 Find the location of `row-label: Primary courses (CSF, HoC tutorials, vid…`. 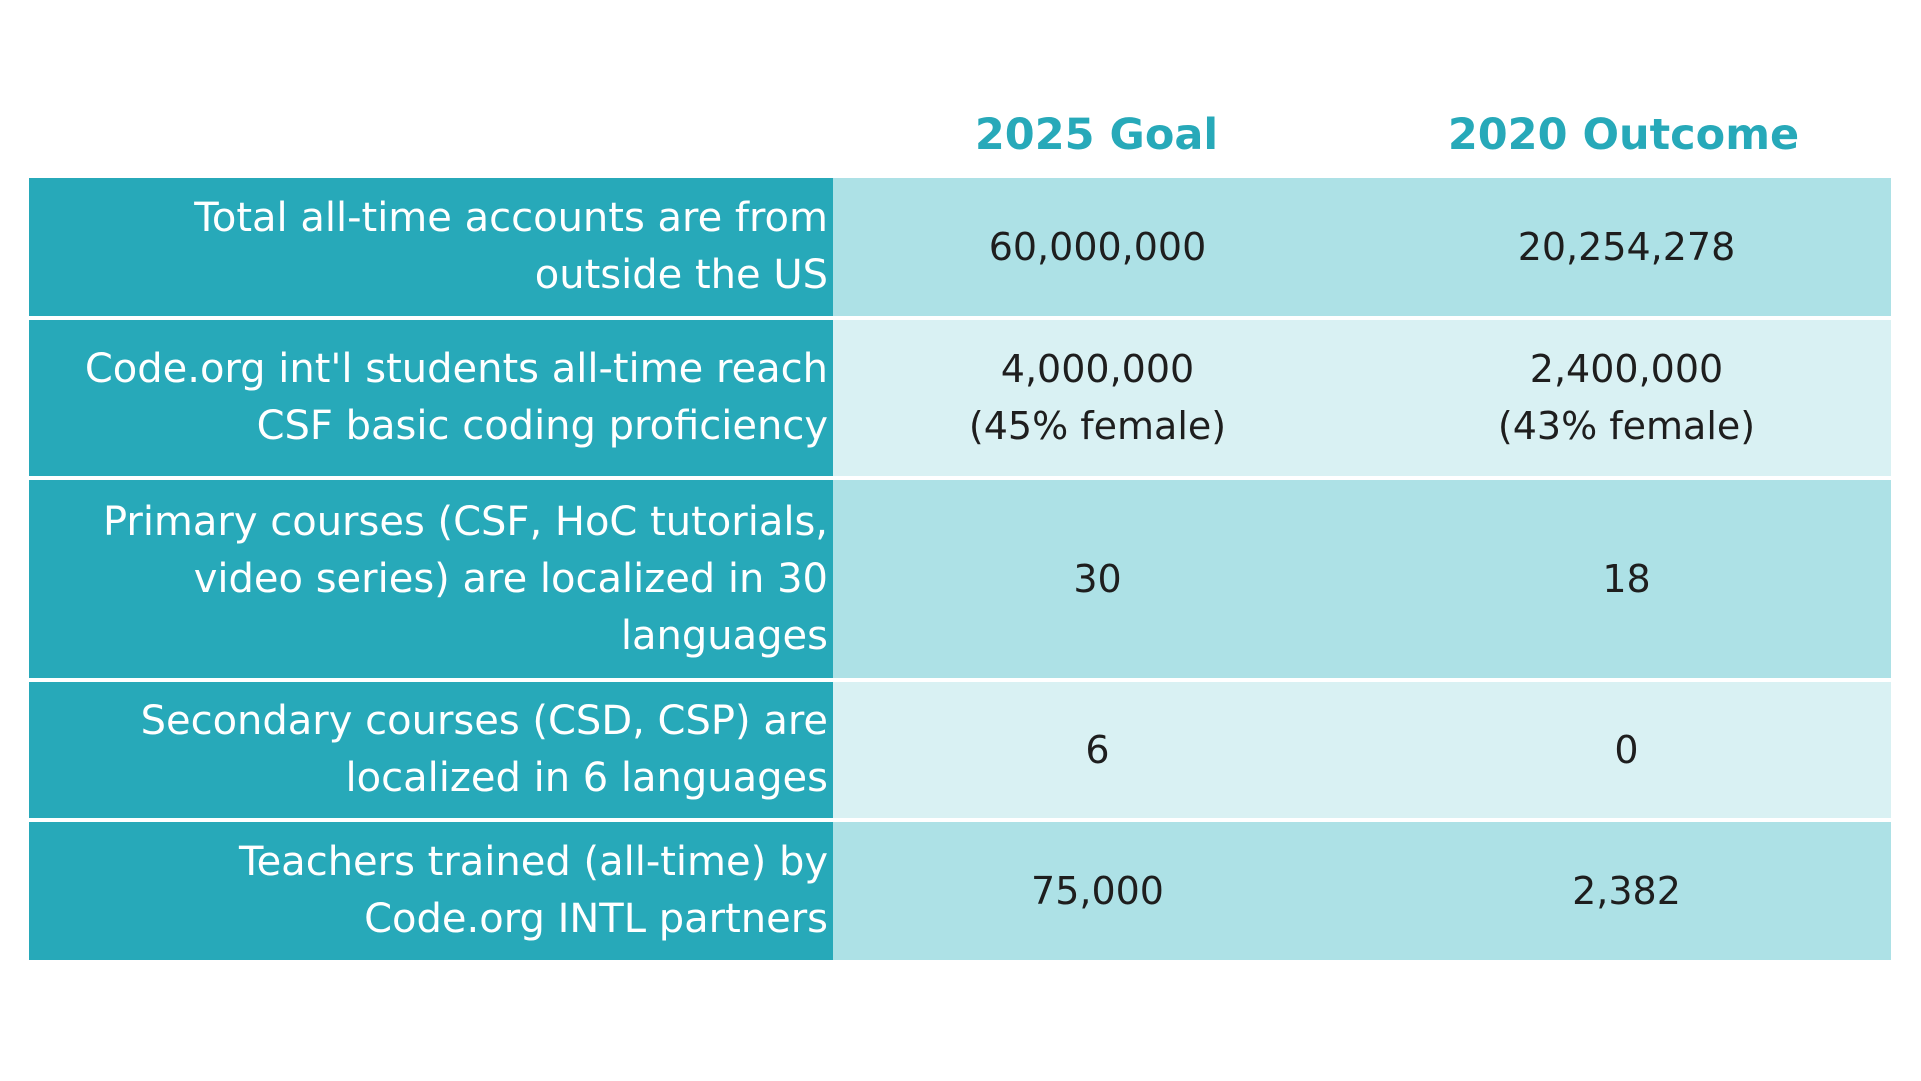

row-label: Primary courses (CSF, HoC tutorials, vid… is located at coordinates (431, 579).